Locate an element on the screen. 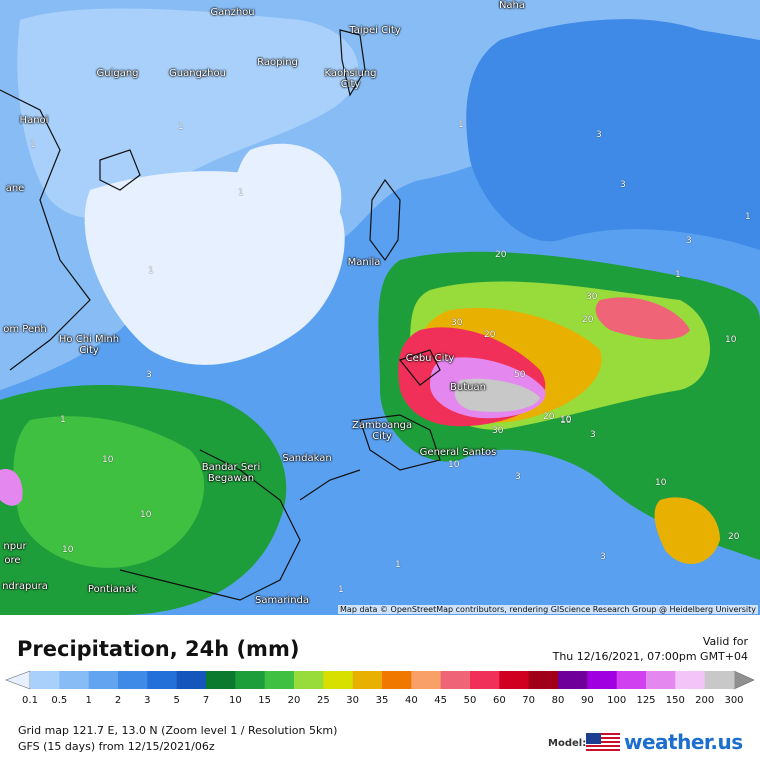 The height and width of the screenshot is (760, 760). title: Precipitation, 24h (mm) is located at coordinates (158, 649).